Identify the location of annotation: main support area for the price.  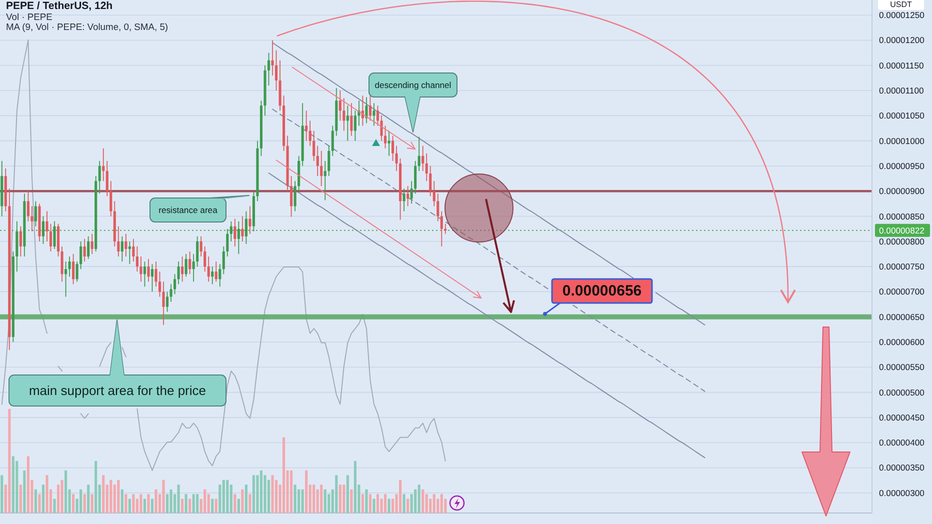
(117, 390).